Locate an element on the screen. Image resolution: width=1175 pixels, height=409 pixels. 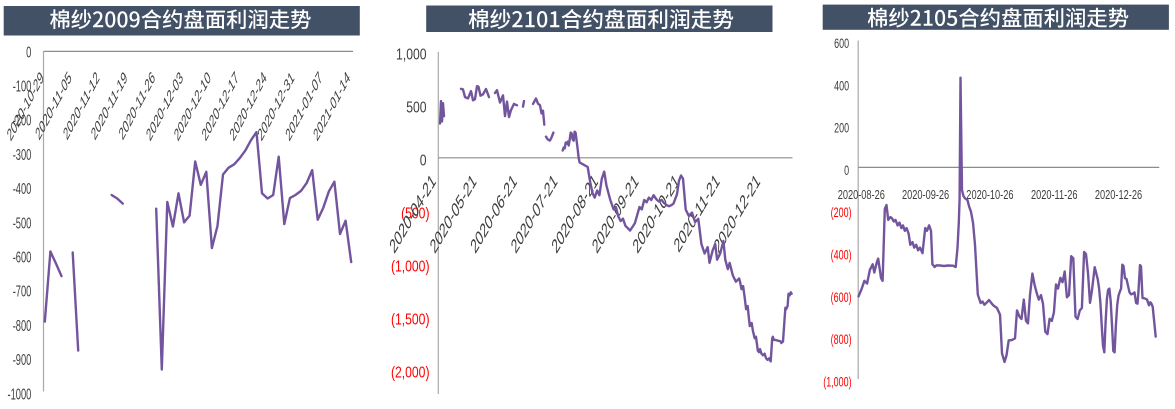
svg-text: 1,000 is located at coordinates (411, 54).